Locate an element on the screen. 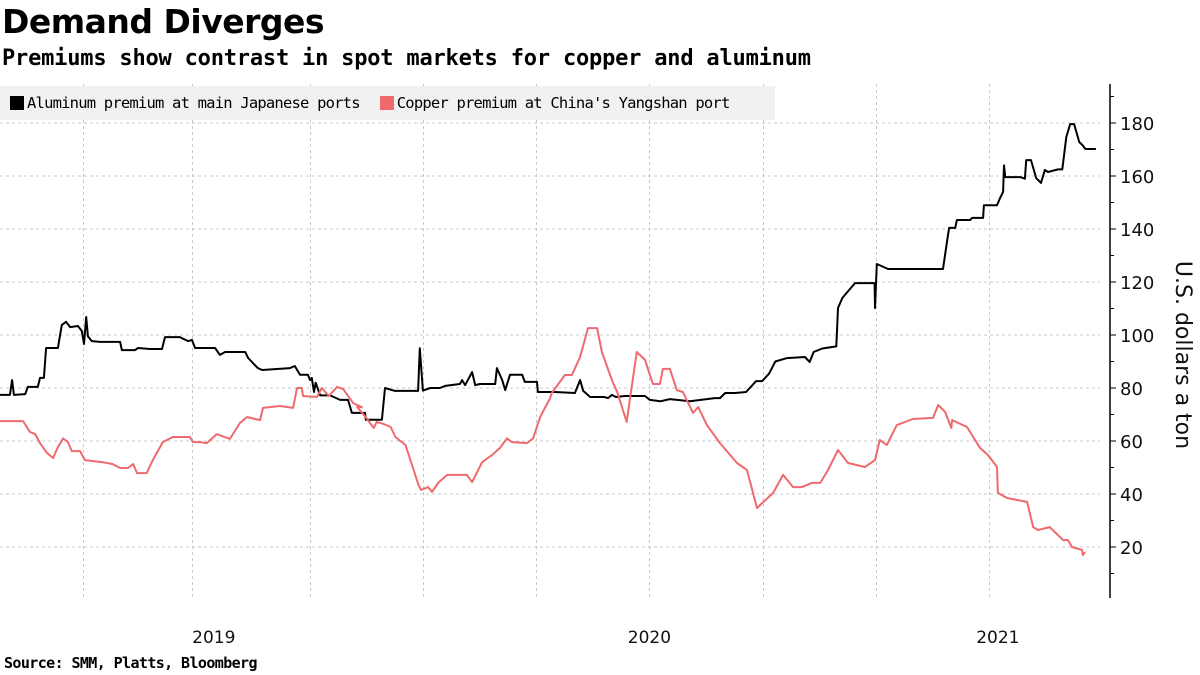 Image resolution: width=1200 pixels, height=675 pixels. legend-item-aluminum: Aluminum premium at main Japanese ports is located at coordinates (185, 103).